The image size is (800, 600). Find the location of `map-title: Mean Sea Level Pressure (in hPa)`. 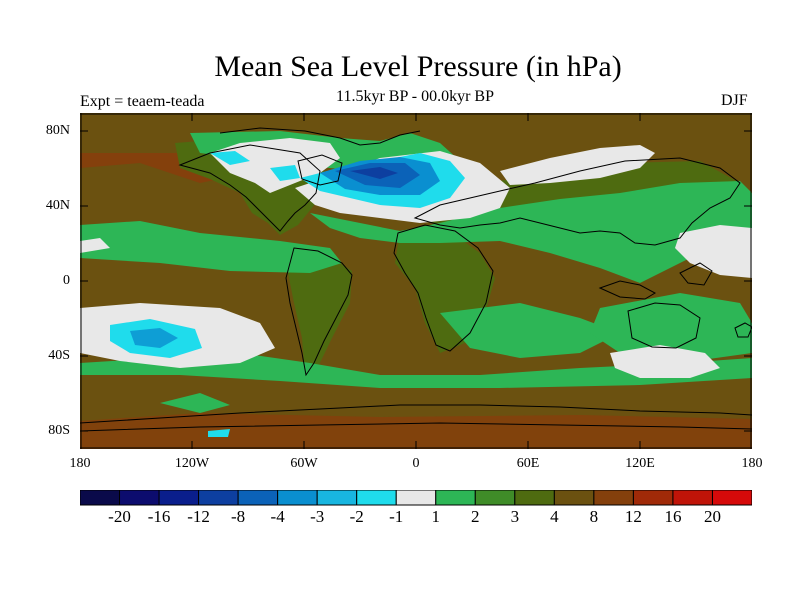

map-title: Mean Sea Level Pressure (in hPa) is located at coordinates (418, 66).